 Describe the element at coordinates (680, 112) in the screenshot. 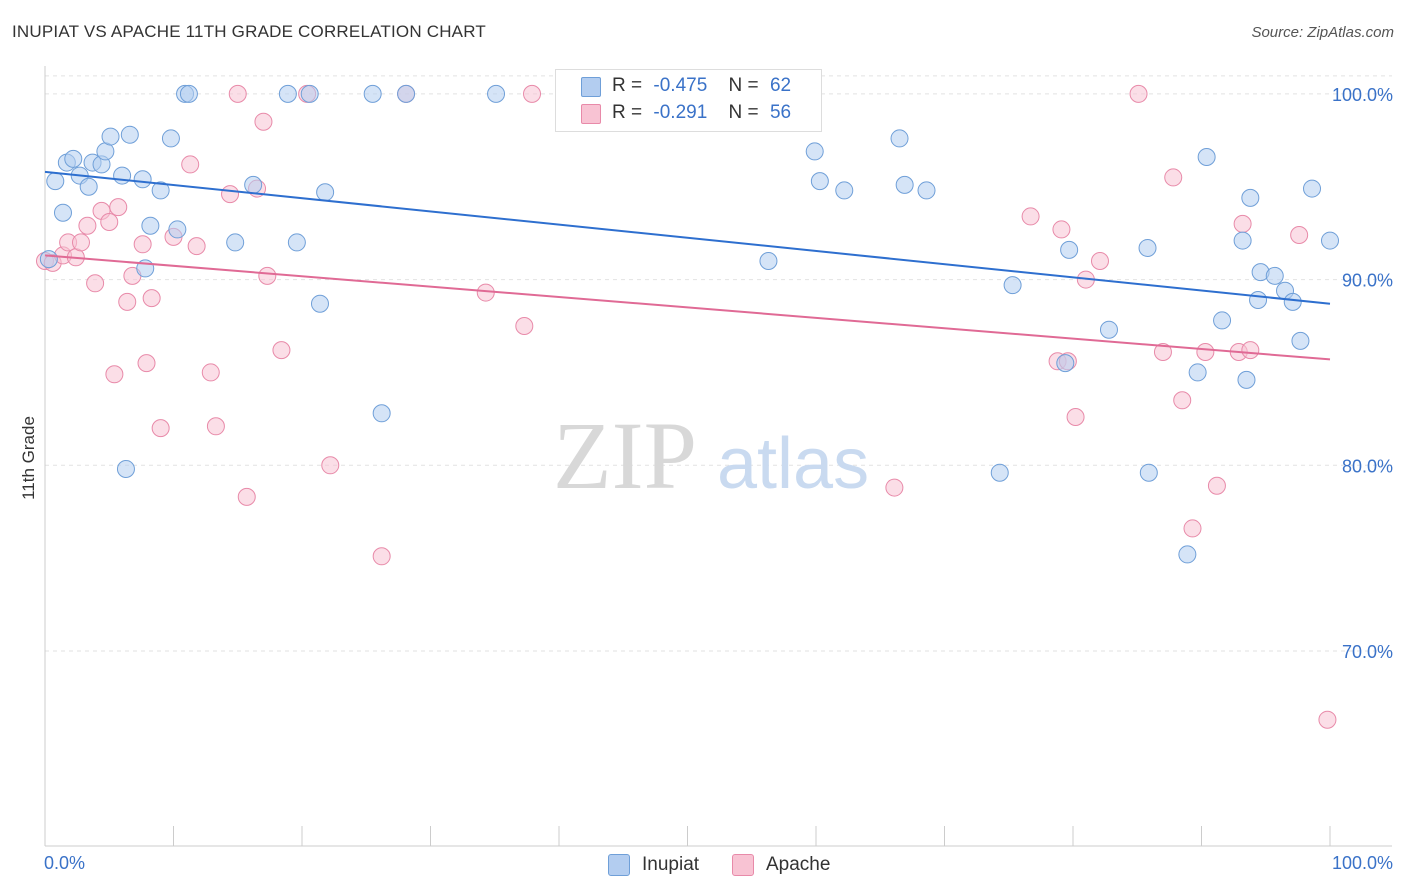

I see `legend-r-value-apache: -0.291` at that location.